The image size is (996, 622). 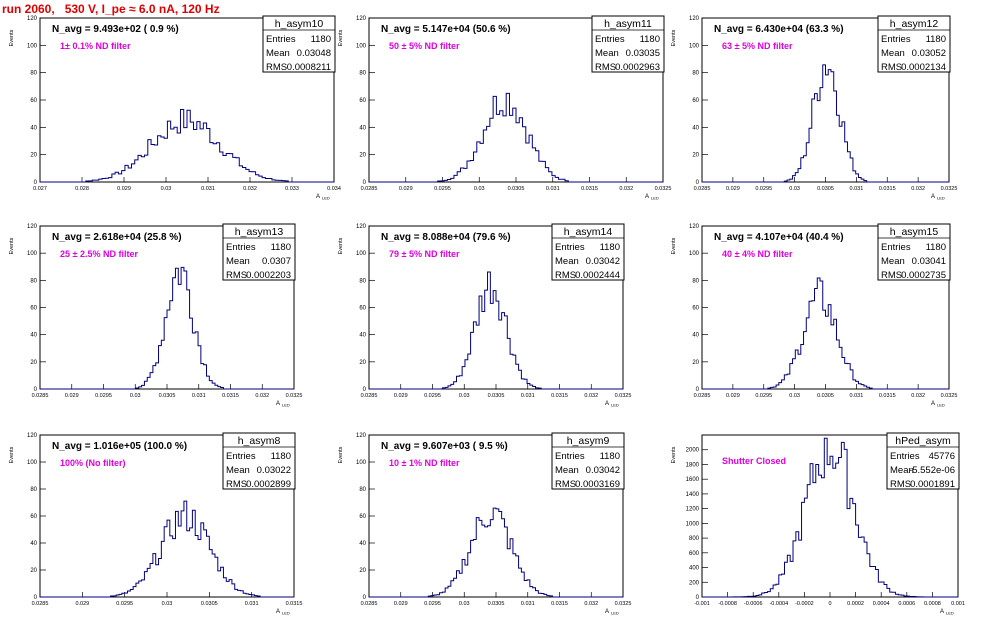 What do you see at coordinates (694, 539) in the screenshot?
I see `y-tick-label: 800` at bounding box center [694, 539].